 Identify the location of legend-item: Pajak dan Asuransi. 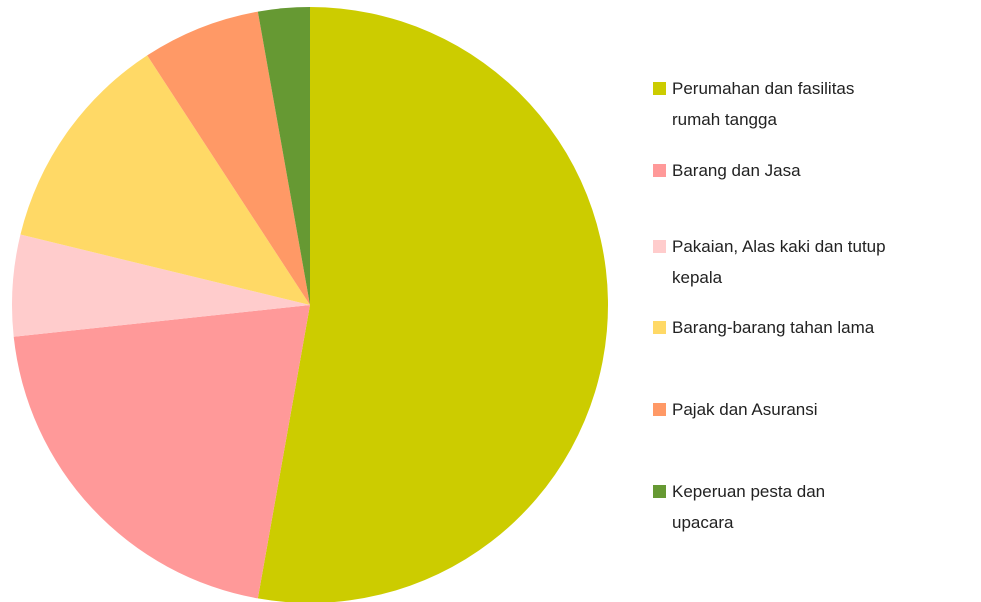
(812, 409).